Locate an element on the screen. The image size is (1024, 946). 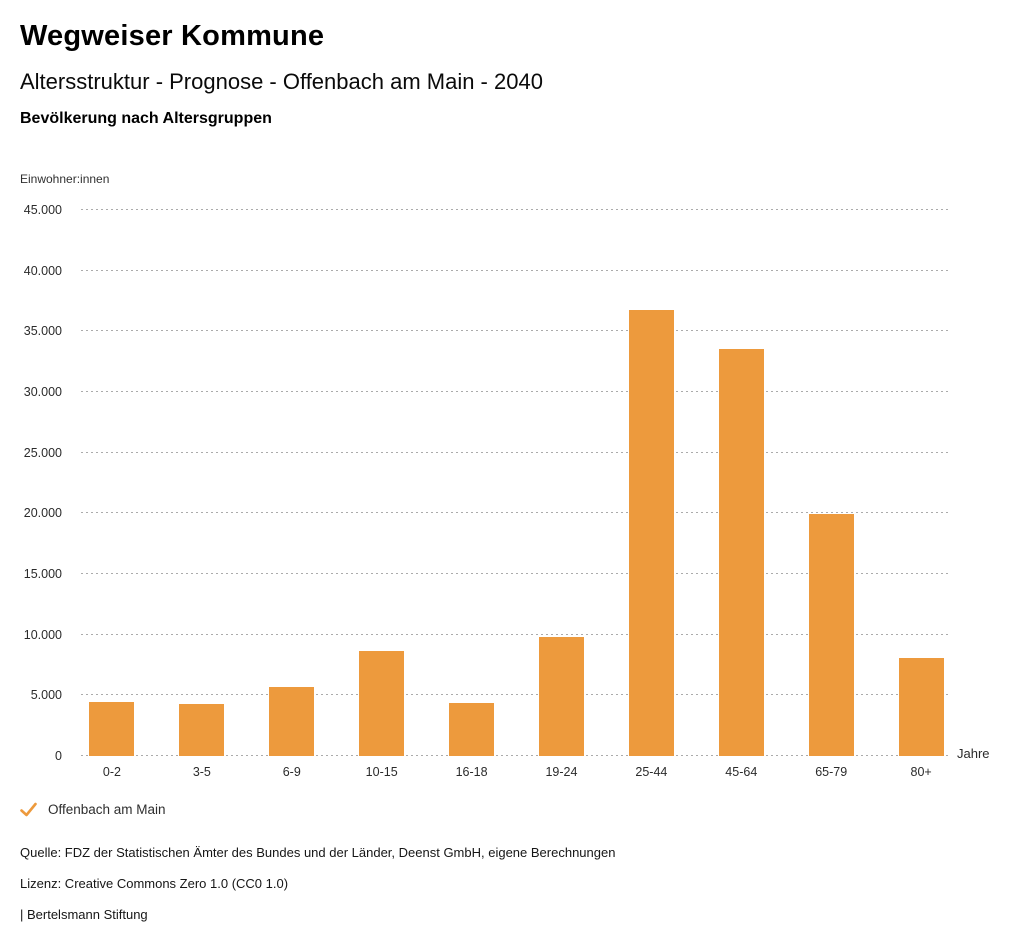
x-tick-label: 65-79 is located at coordinates (831, 772).